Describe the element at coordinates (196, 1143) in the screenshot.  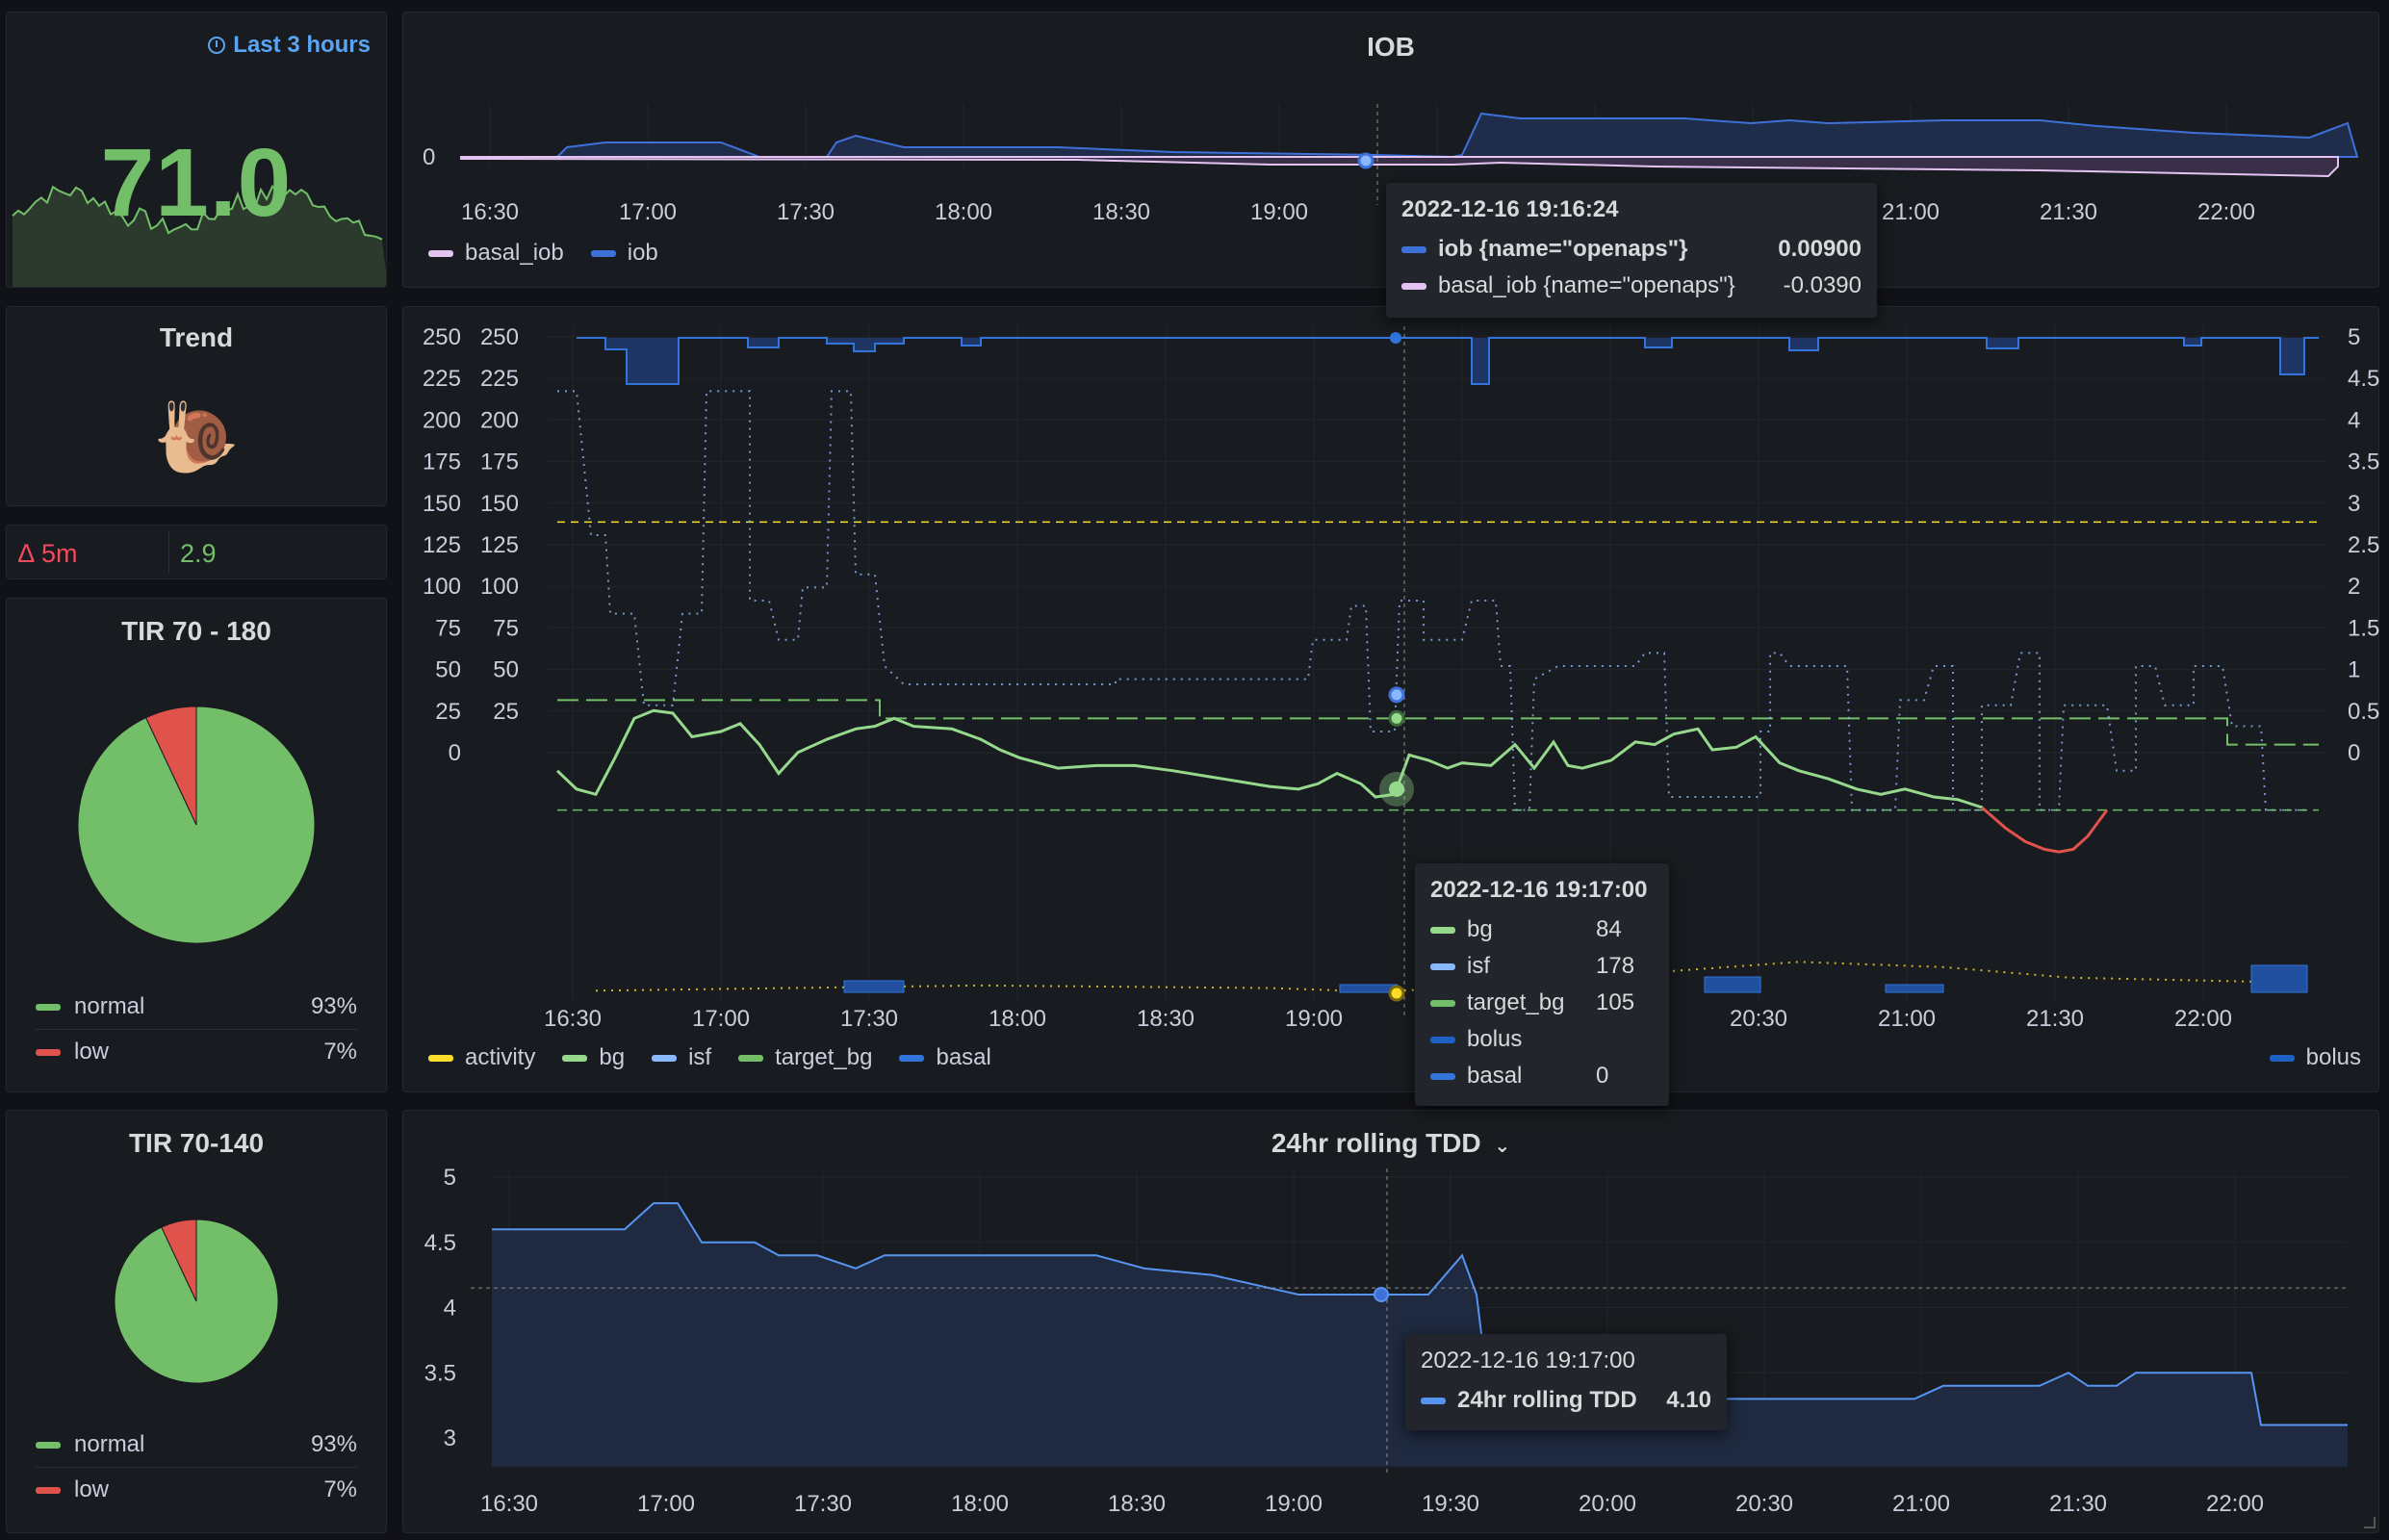
I see `panel-title: TIR 70-140` at that location.